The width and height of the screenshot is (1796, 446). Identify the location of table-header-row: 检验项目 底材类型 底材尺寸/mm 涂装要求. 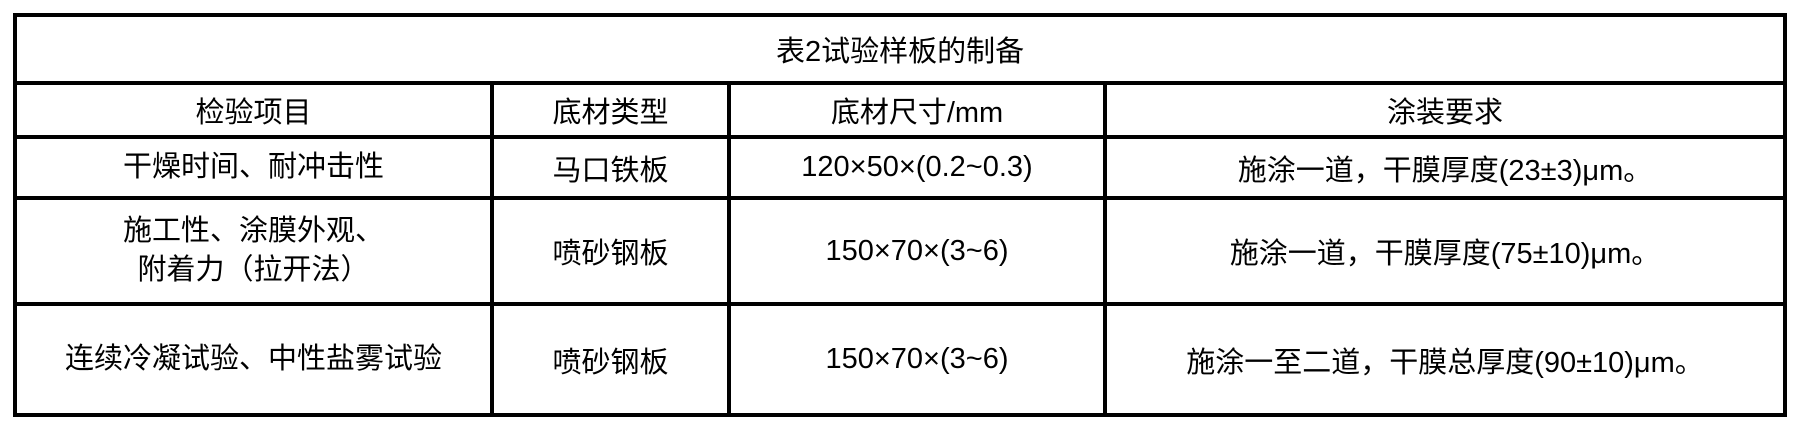
(900, 110).